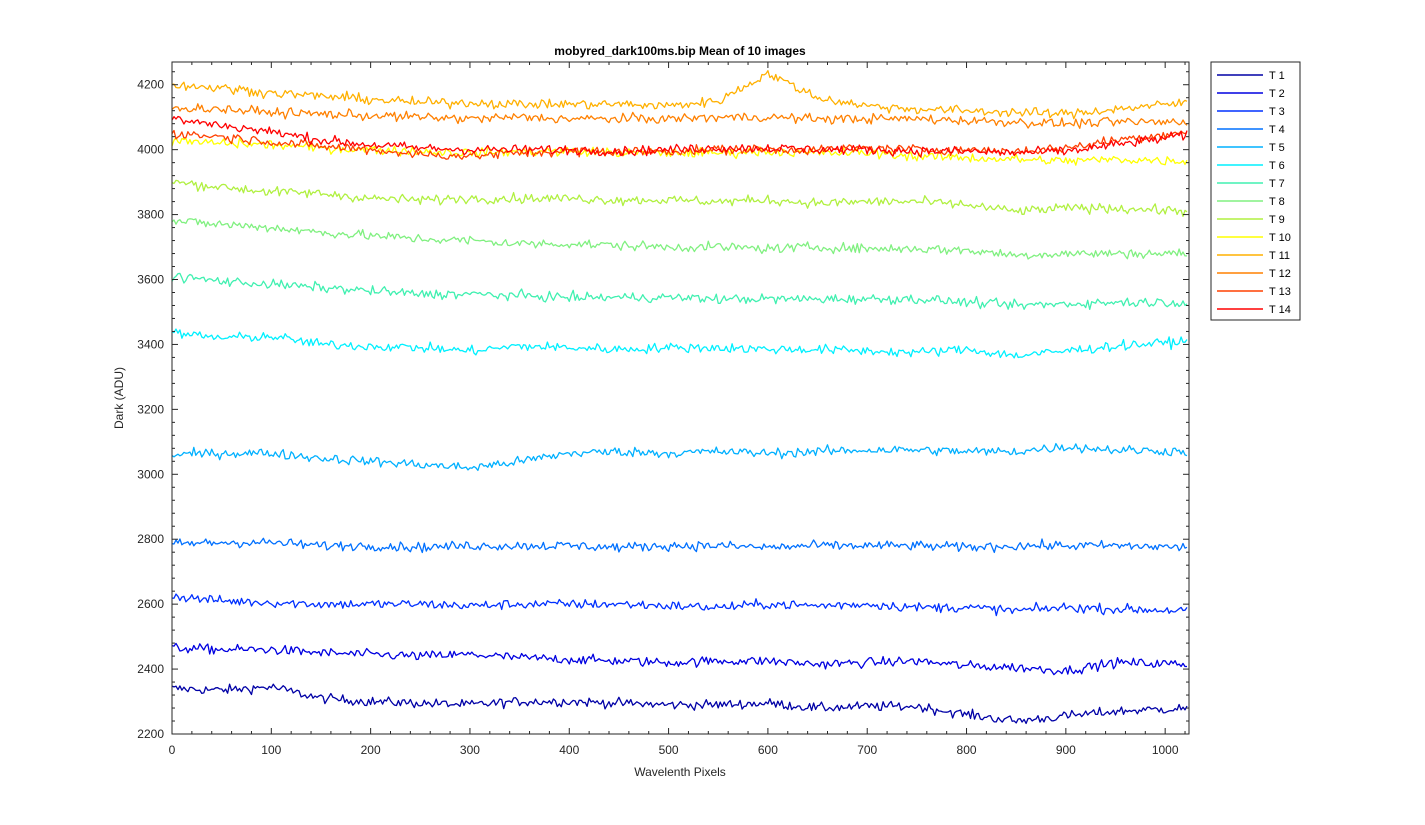  Describe the element at coordinates (150, 669) in the screenshot. I see `y-tick-label: 2400` at that location.